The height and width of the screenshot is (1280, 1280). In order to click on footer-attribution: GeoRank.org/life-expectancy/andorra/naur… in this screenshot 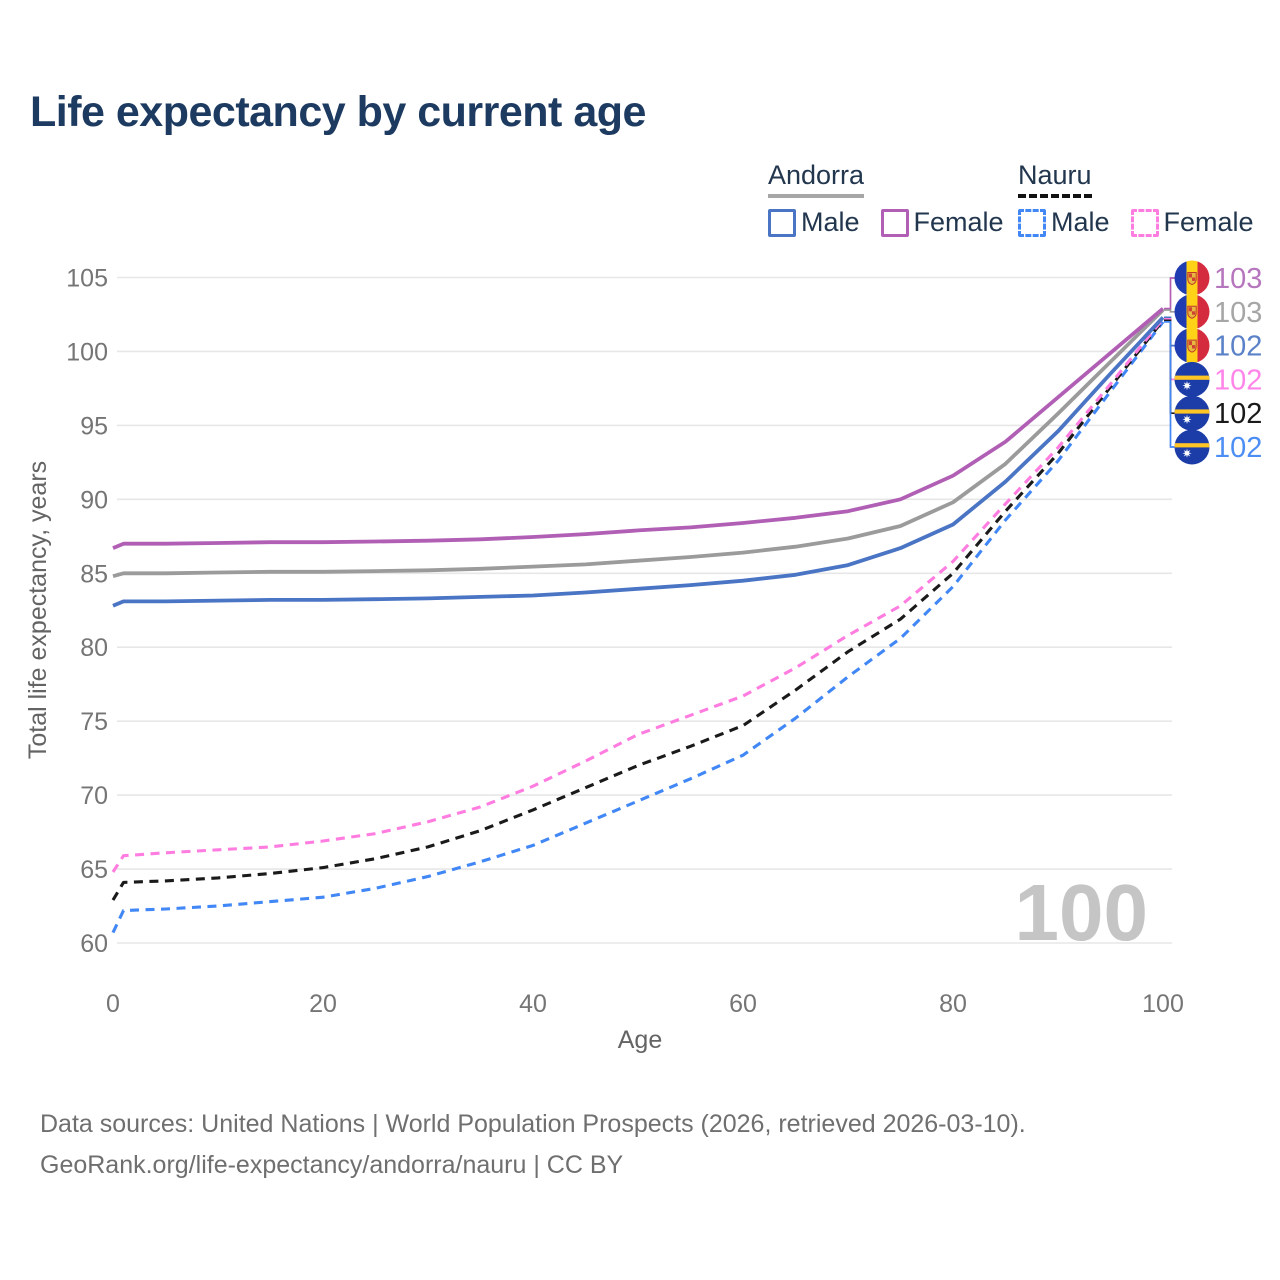, I will do `click(332, 1165)`.